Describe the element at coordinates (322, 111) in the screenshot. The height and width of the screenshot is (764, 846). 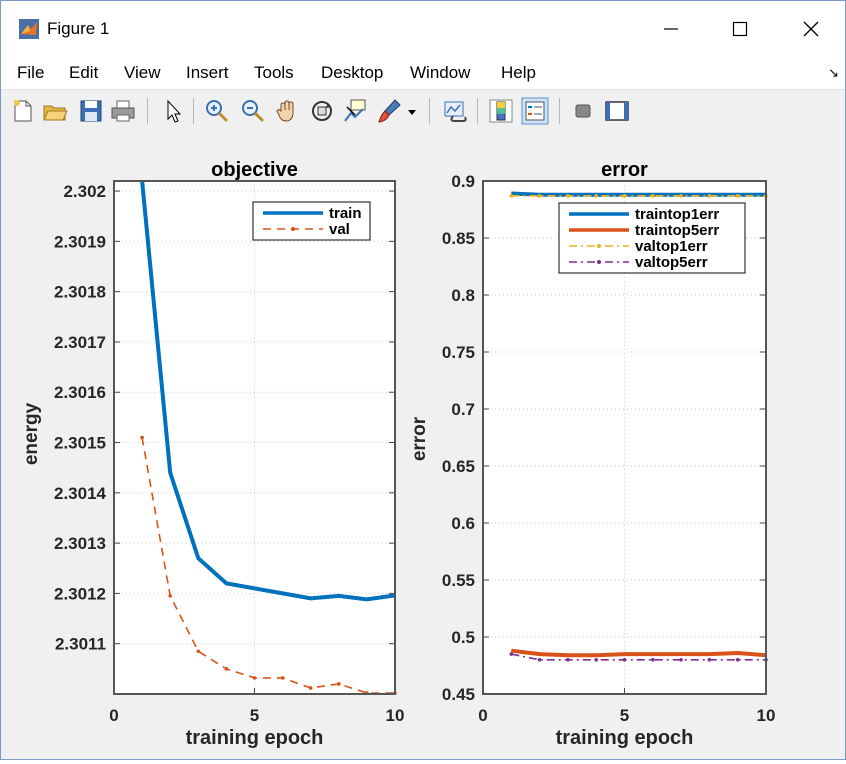
I see `rotate-3d-icon` at that location.